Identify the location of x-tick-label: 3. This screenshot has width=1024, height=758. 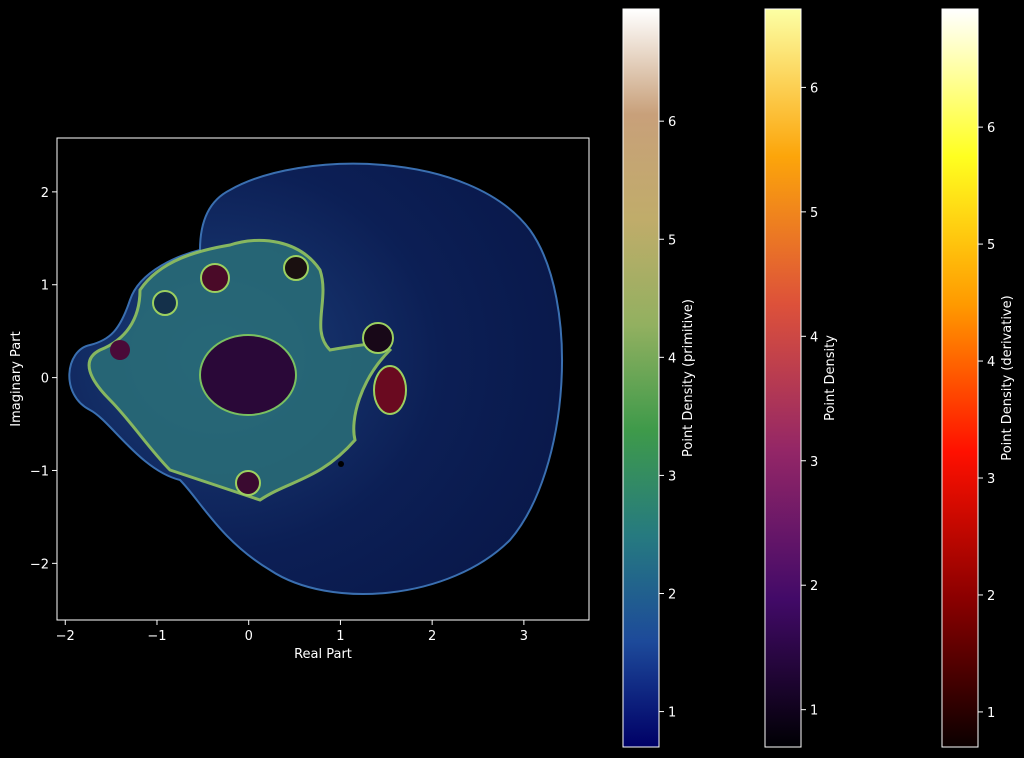
(524, 636).